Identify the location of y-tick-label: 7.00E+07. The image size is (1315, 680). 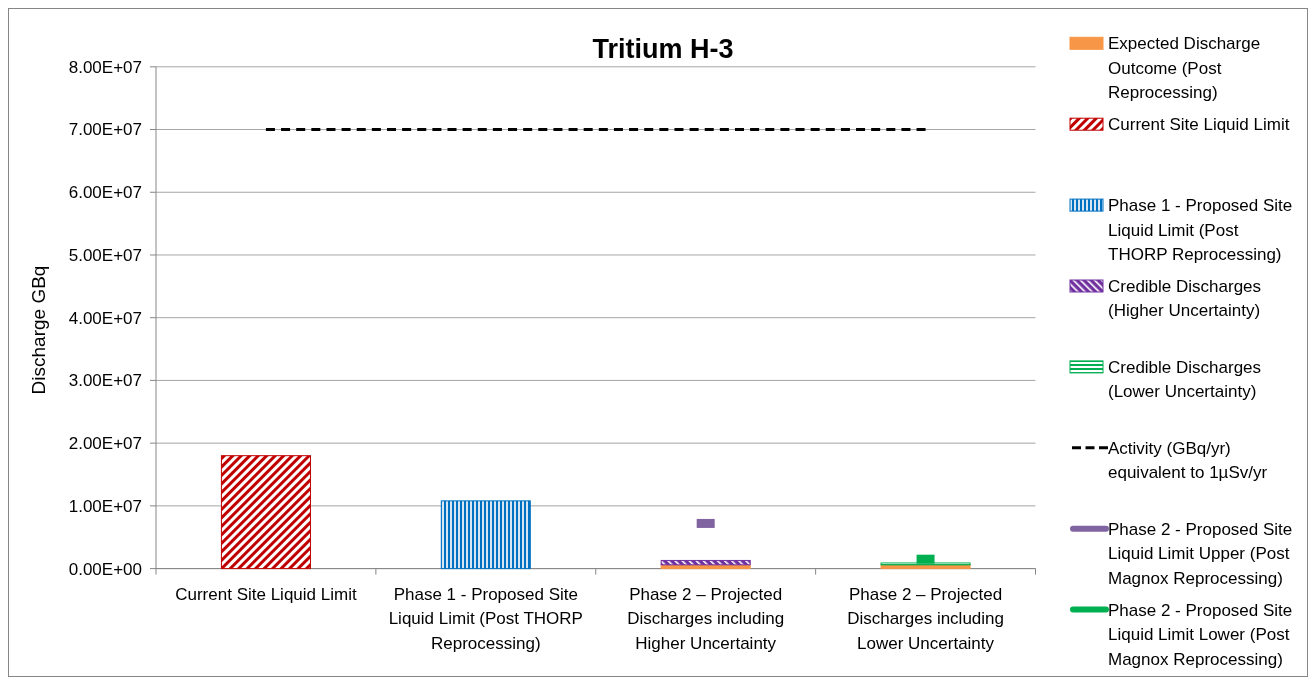
(105, 130).